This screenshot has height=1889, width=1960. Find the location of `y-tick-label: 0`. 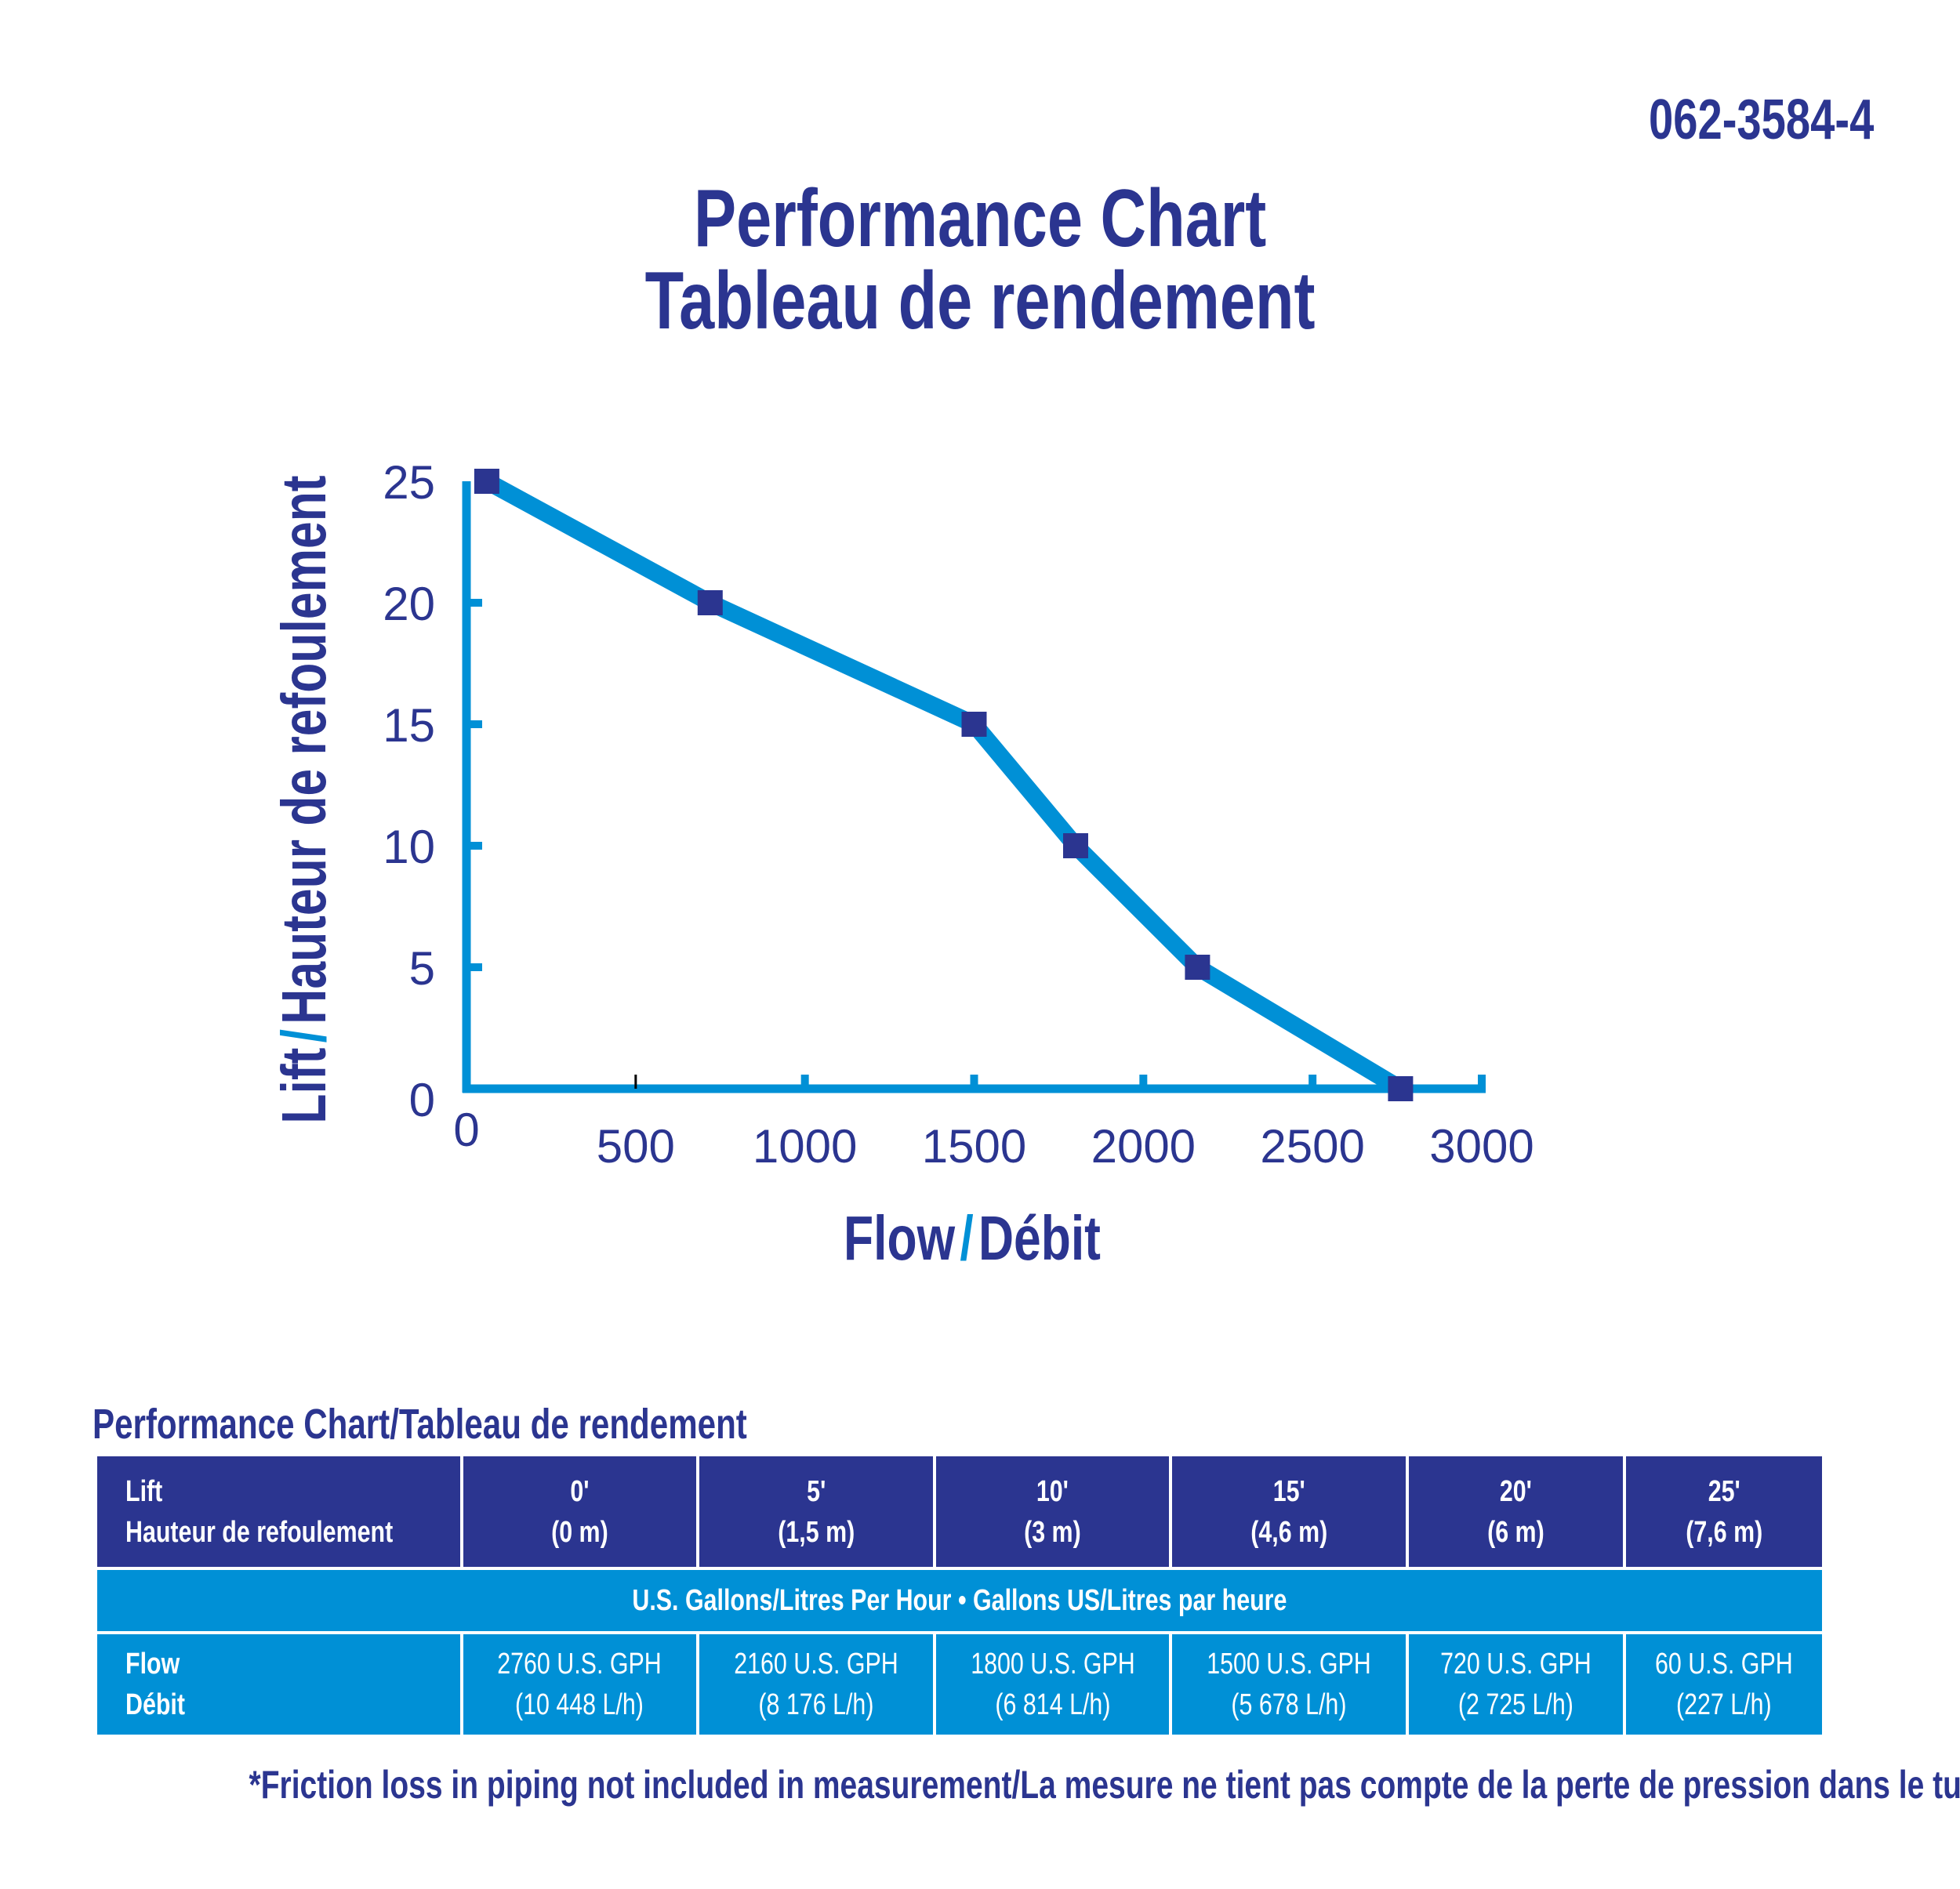

y-tick-label: 0 is located at coordinates (422, 1100).